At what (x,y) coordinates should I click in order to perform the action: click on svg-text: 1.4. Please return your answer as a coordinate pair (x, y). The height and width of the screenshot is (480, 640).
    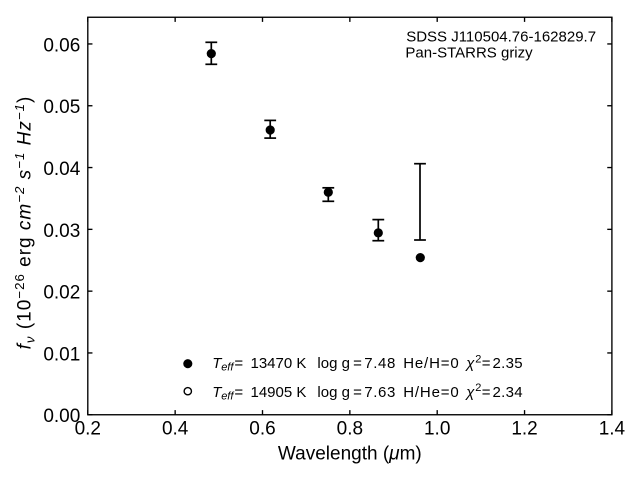
    Looking at the image, I should click on (612, 428).